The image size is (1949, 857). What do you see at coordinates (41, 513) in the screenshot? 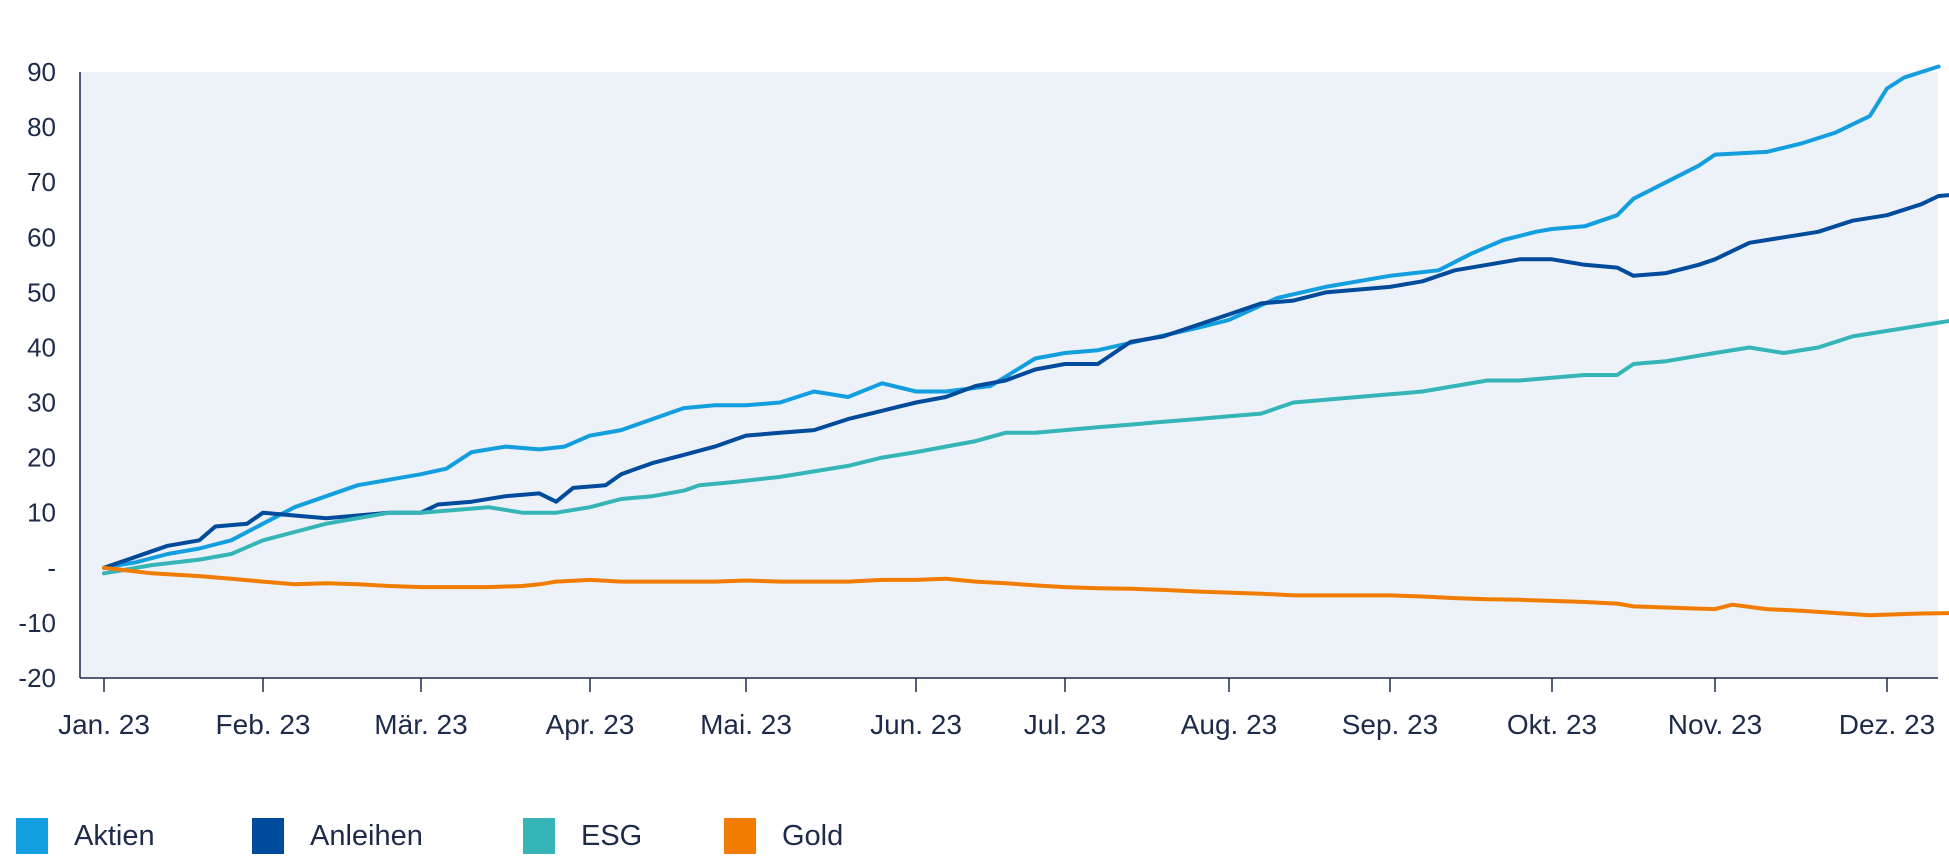
I see `y-tick-label: 10` at bounding box center [41, 513].